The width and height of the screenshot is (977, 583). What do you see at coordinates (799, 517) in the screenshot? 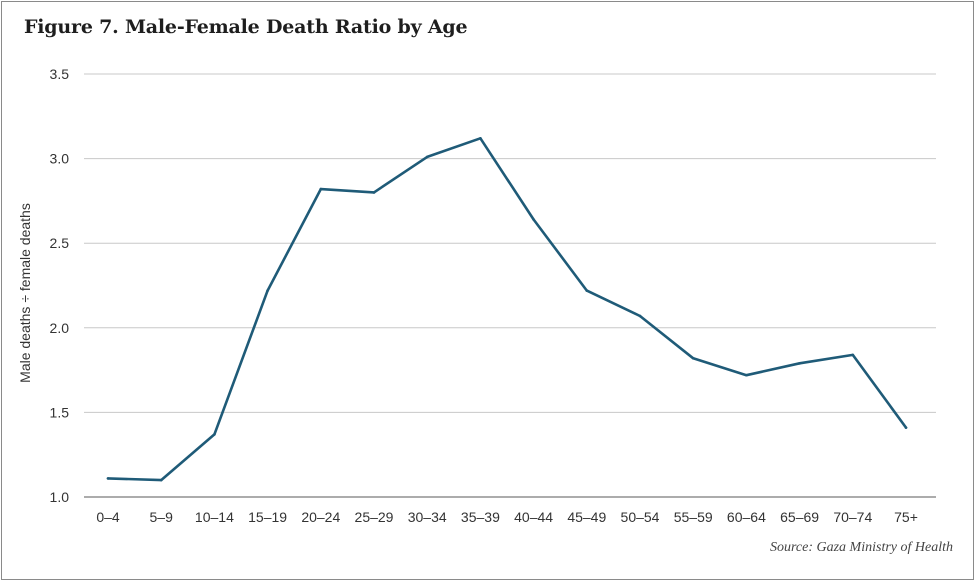
I see `x-tick-label: 65–69` at bounding box center [799, 517].